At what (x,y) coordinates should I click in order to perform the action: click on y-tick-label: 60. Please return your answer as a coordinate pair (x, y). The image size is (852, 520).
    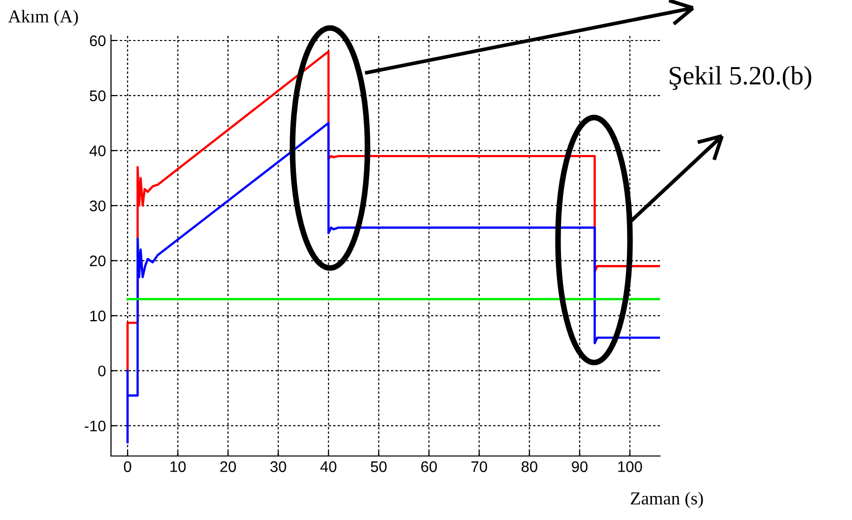
    Looking at the image, I should click on (98, 40).